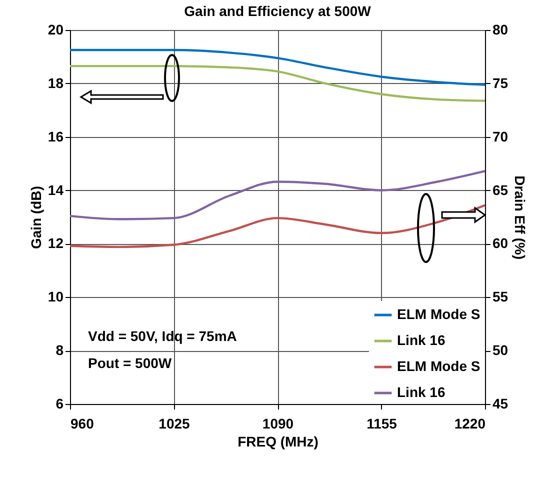  I want to click on y2-tick-label: 75, so click(500, 82).